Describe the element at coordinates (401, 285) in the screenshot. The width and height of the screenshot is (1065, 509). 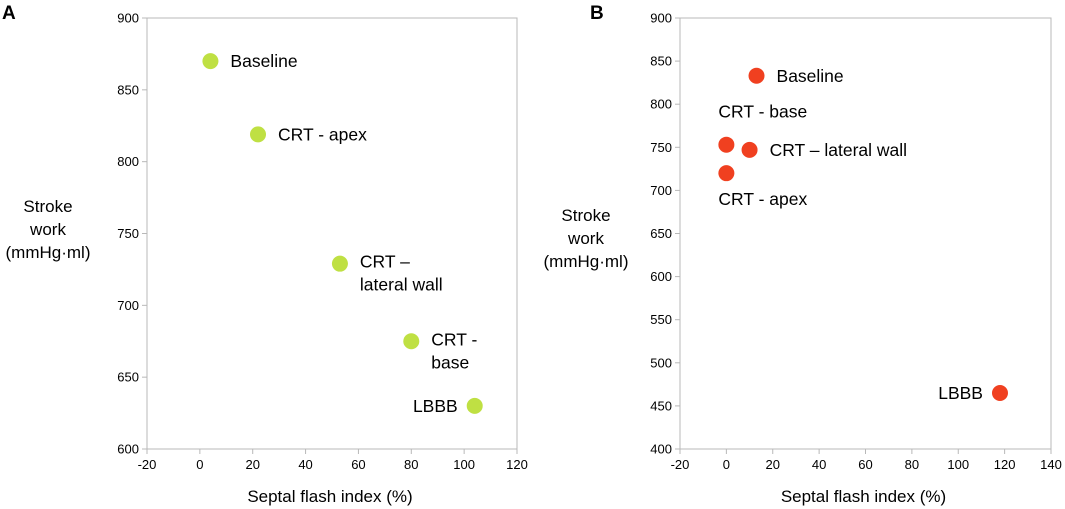
I see `panel-a-point-label-3: lateral wall` at that location.